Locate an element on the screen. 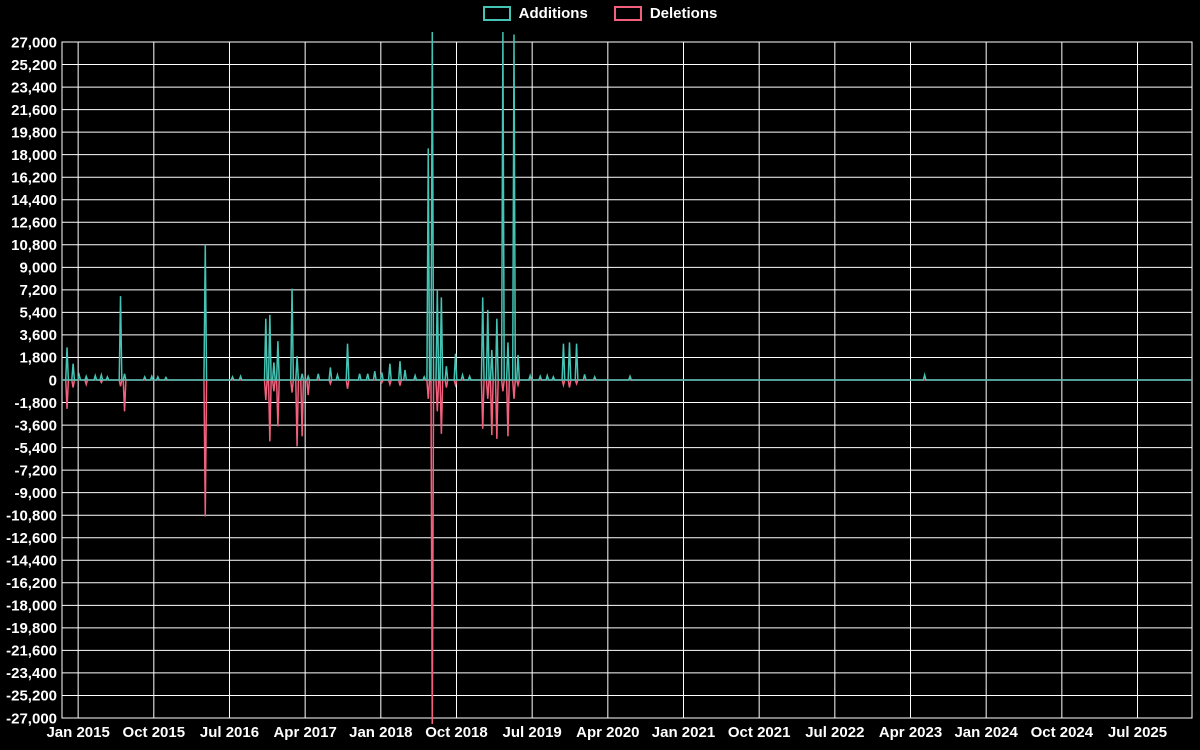 The width and height of the screenshot is (1200, 750). x-tick-label: Jan 2018 is located at coordinates (380, 732).